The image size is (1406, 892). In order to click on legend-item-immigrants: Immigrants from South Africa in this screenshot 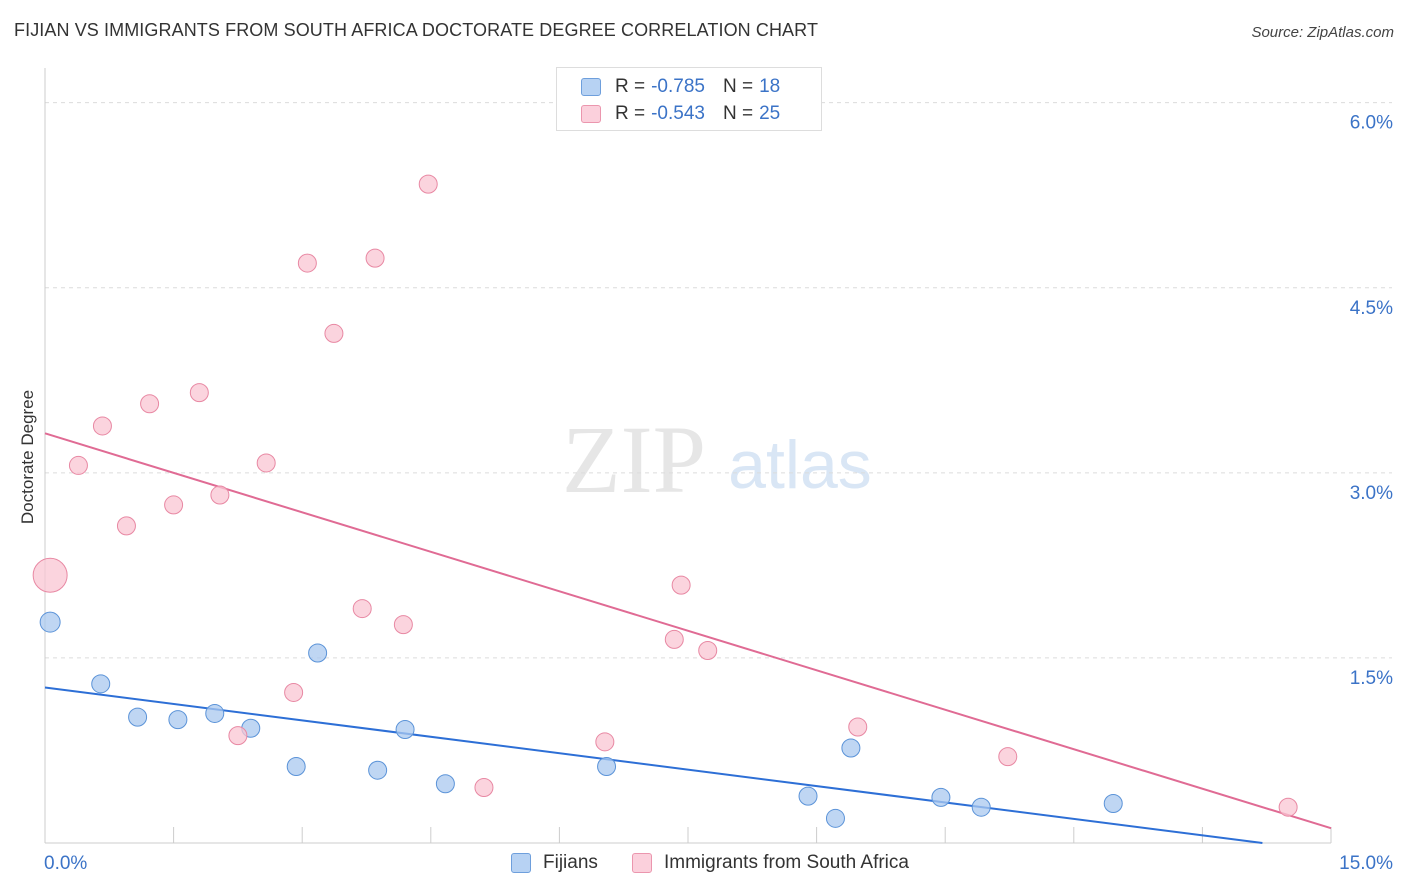, I will do `click(770, 863)`.